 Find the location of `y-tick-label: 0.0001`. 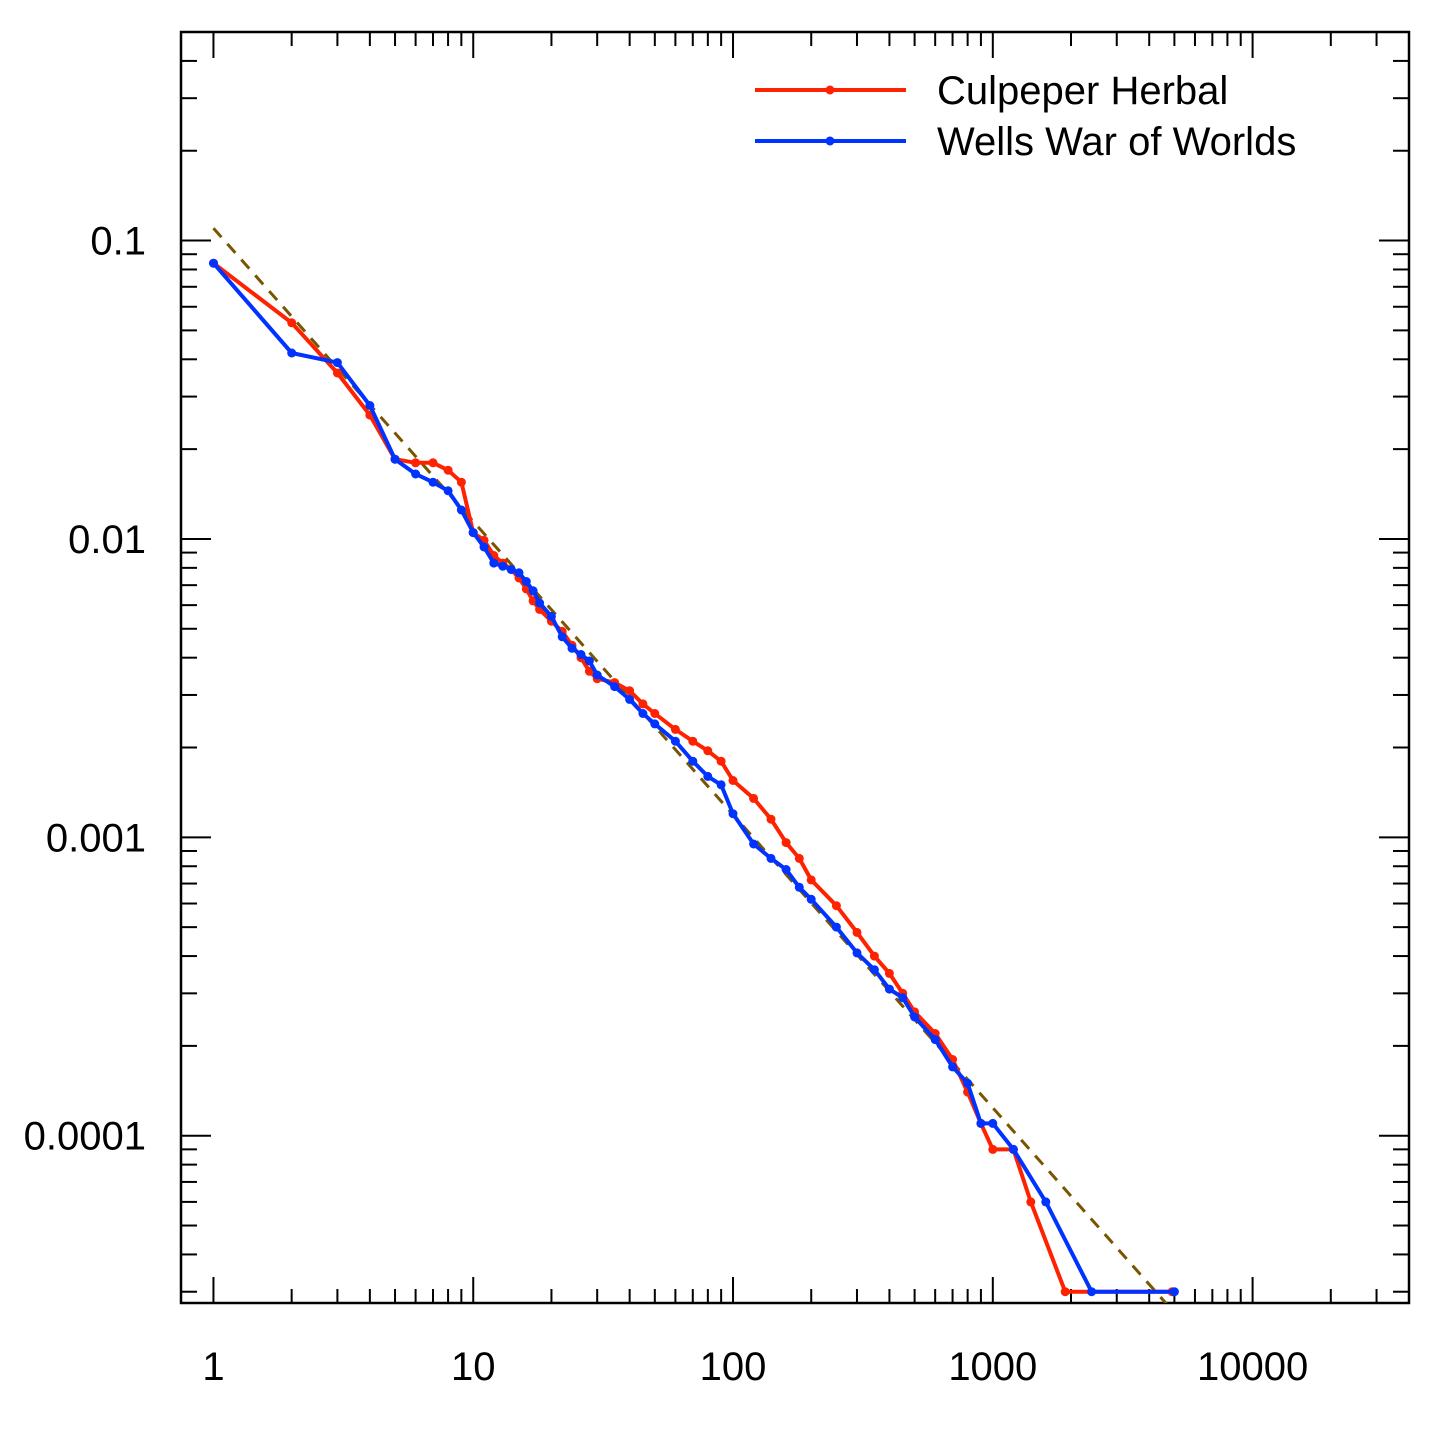

y-tick-label: 0.0001 is located at coordinates (85, 1137).